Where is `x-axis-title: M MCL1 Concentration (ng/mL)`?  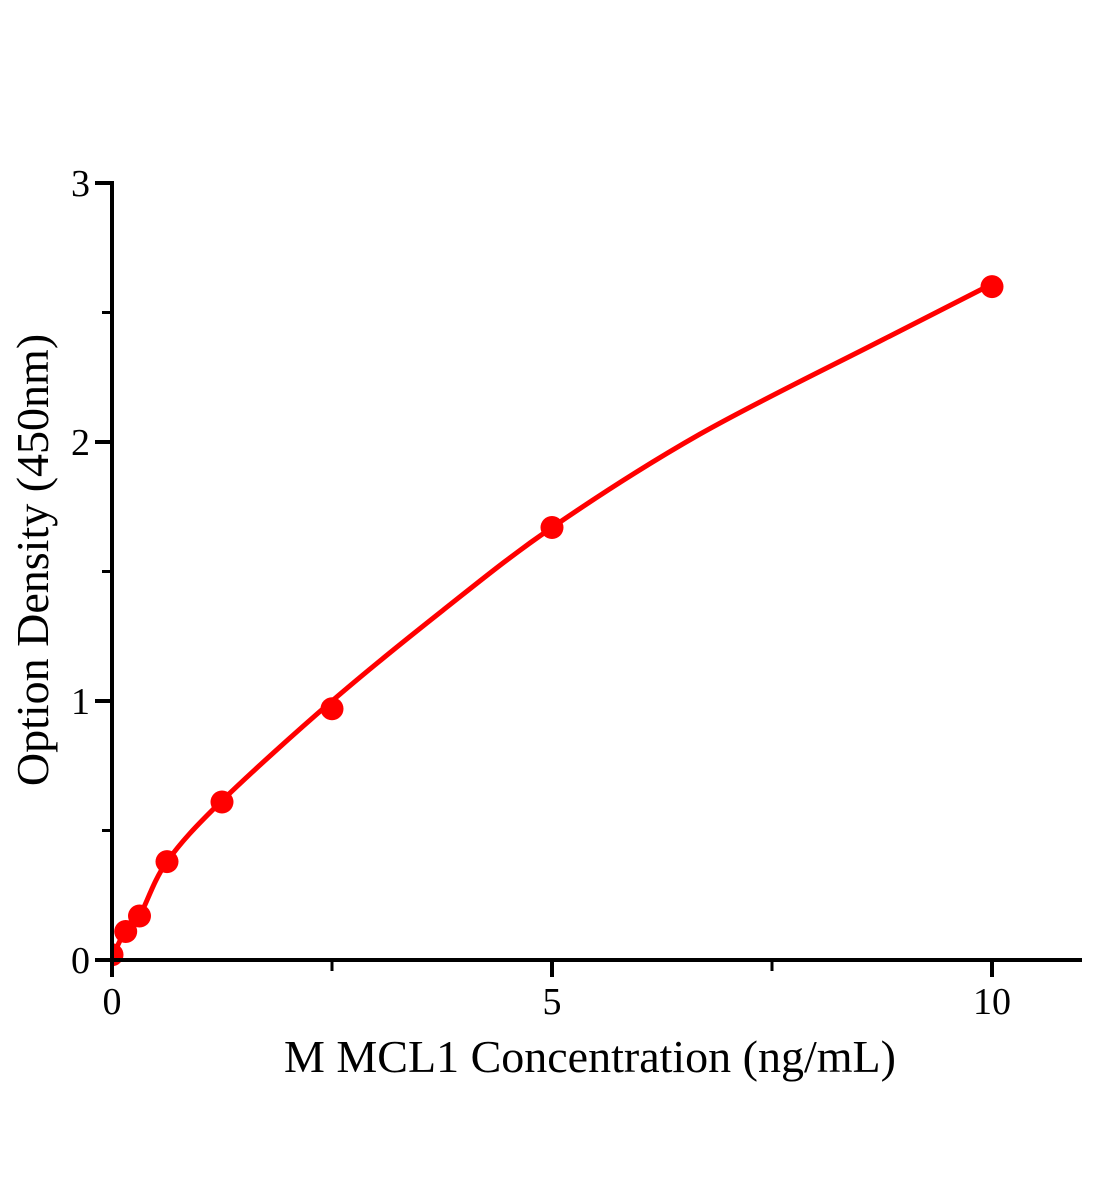
x-axis-title: M MCL1 Concentration (ng/mL) is located at coordinates (590, 1056).